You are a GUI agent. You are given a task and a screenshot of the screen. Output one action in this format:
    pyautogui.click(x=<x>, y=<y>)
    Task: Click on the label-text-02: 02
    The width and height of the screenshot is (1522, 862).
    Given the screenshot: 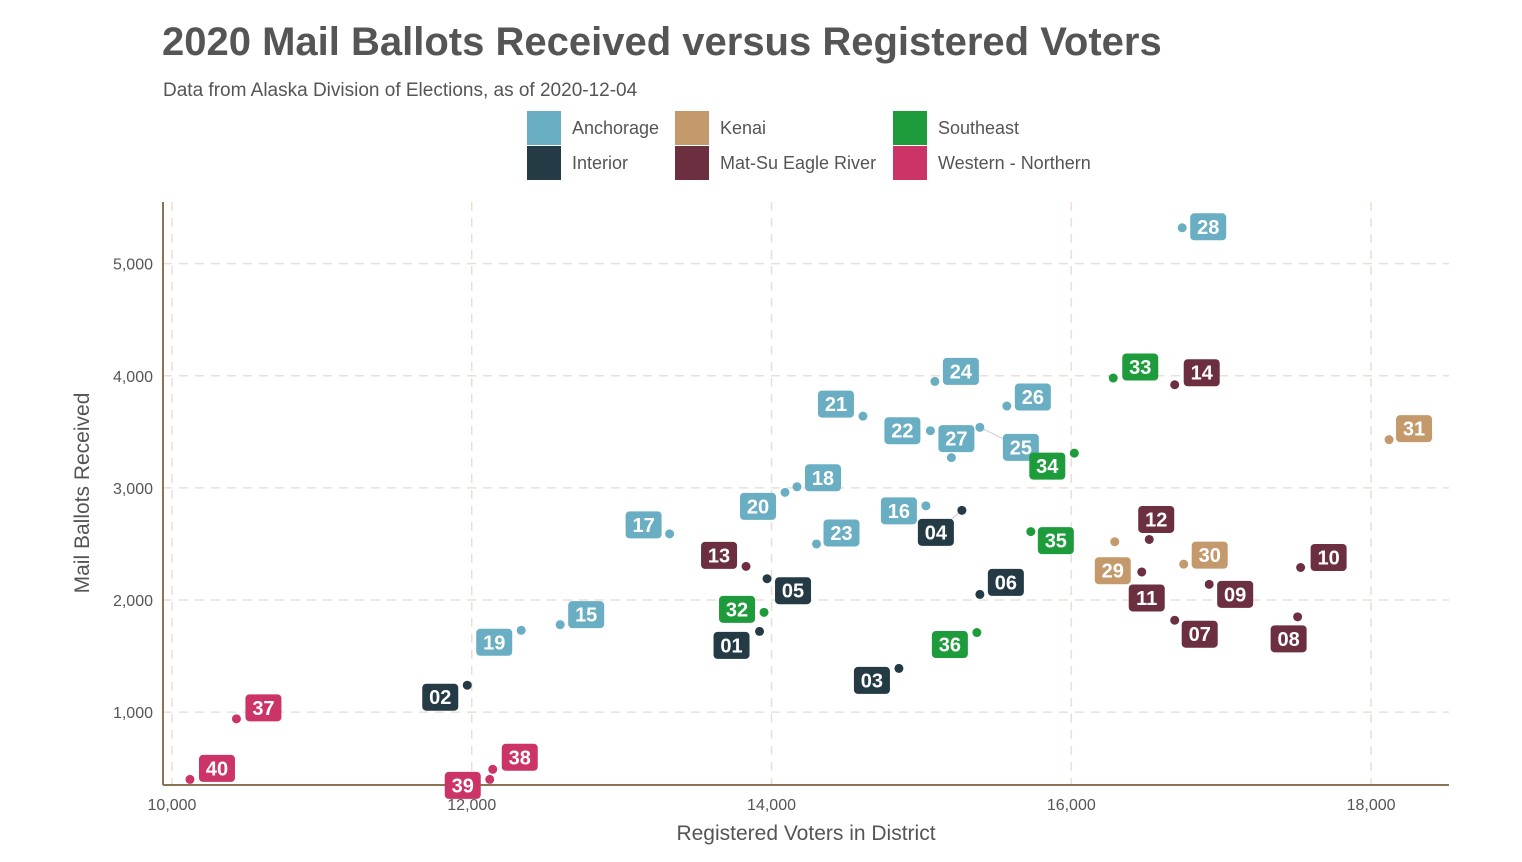 What is the action you would take?
    pyautogui.click(x=440, y=698)
    